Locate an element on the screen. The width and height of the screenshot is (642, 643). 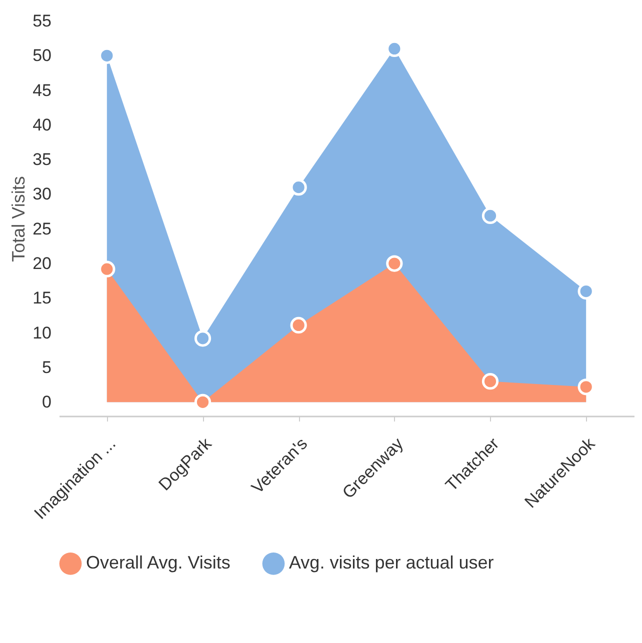
y-tick-label: 45 is located at coordinates (42, 90).